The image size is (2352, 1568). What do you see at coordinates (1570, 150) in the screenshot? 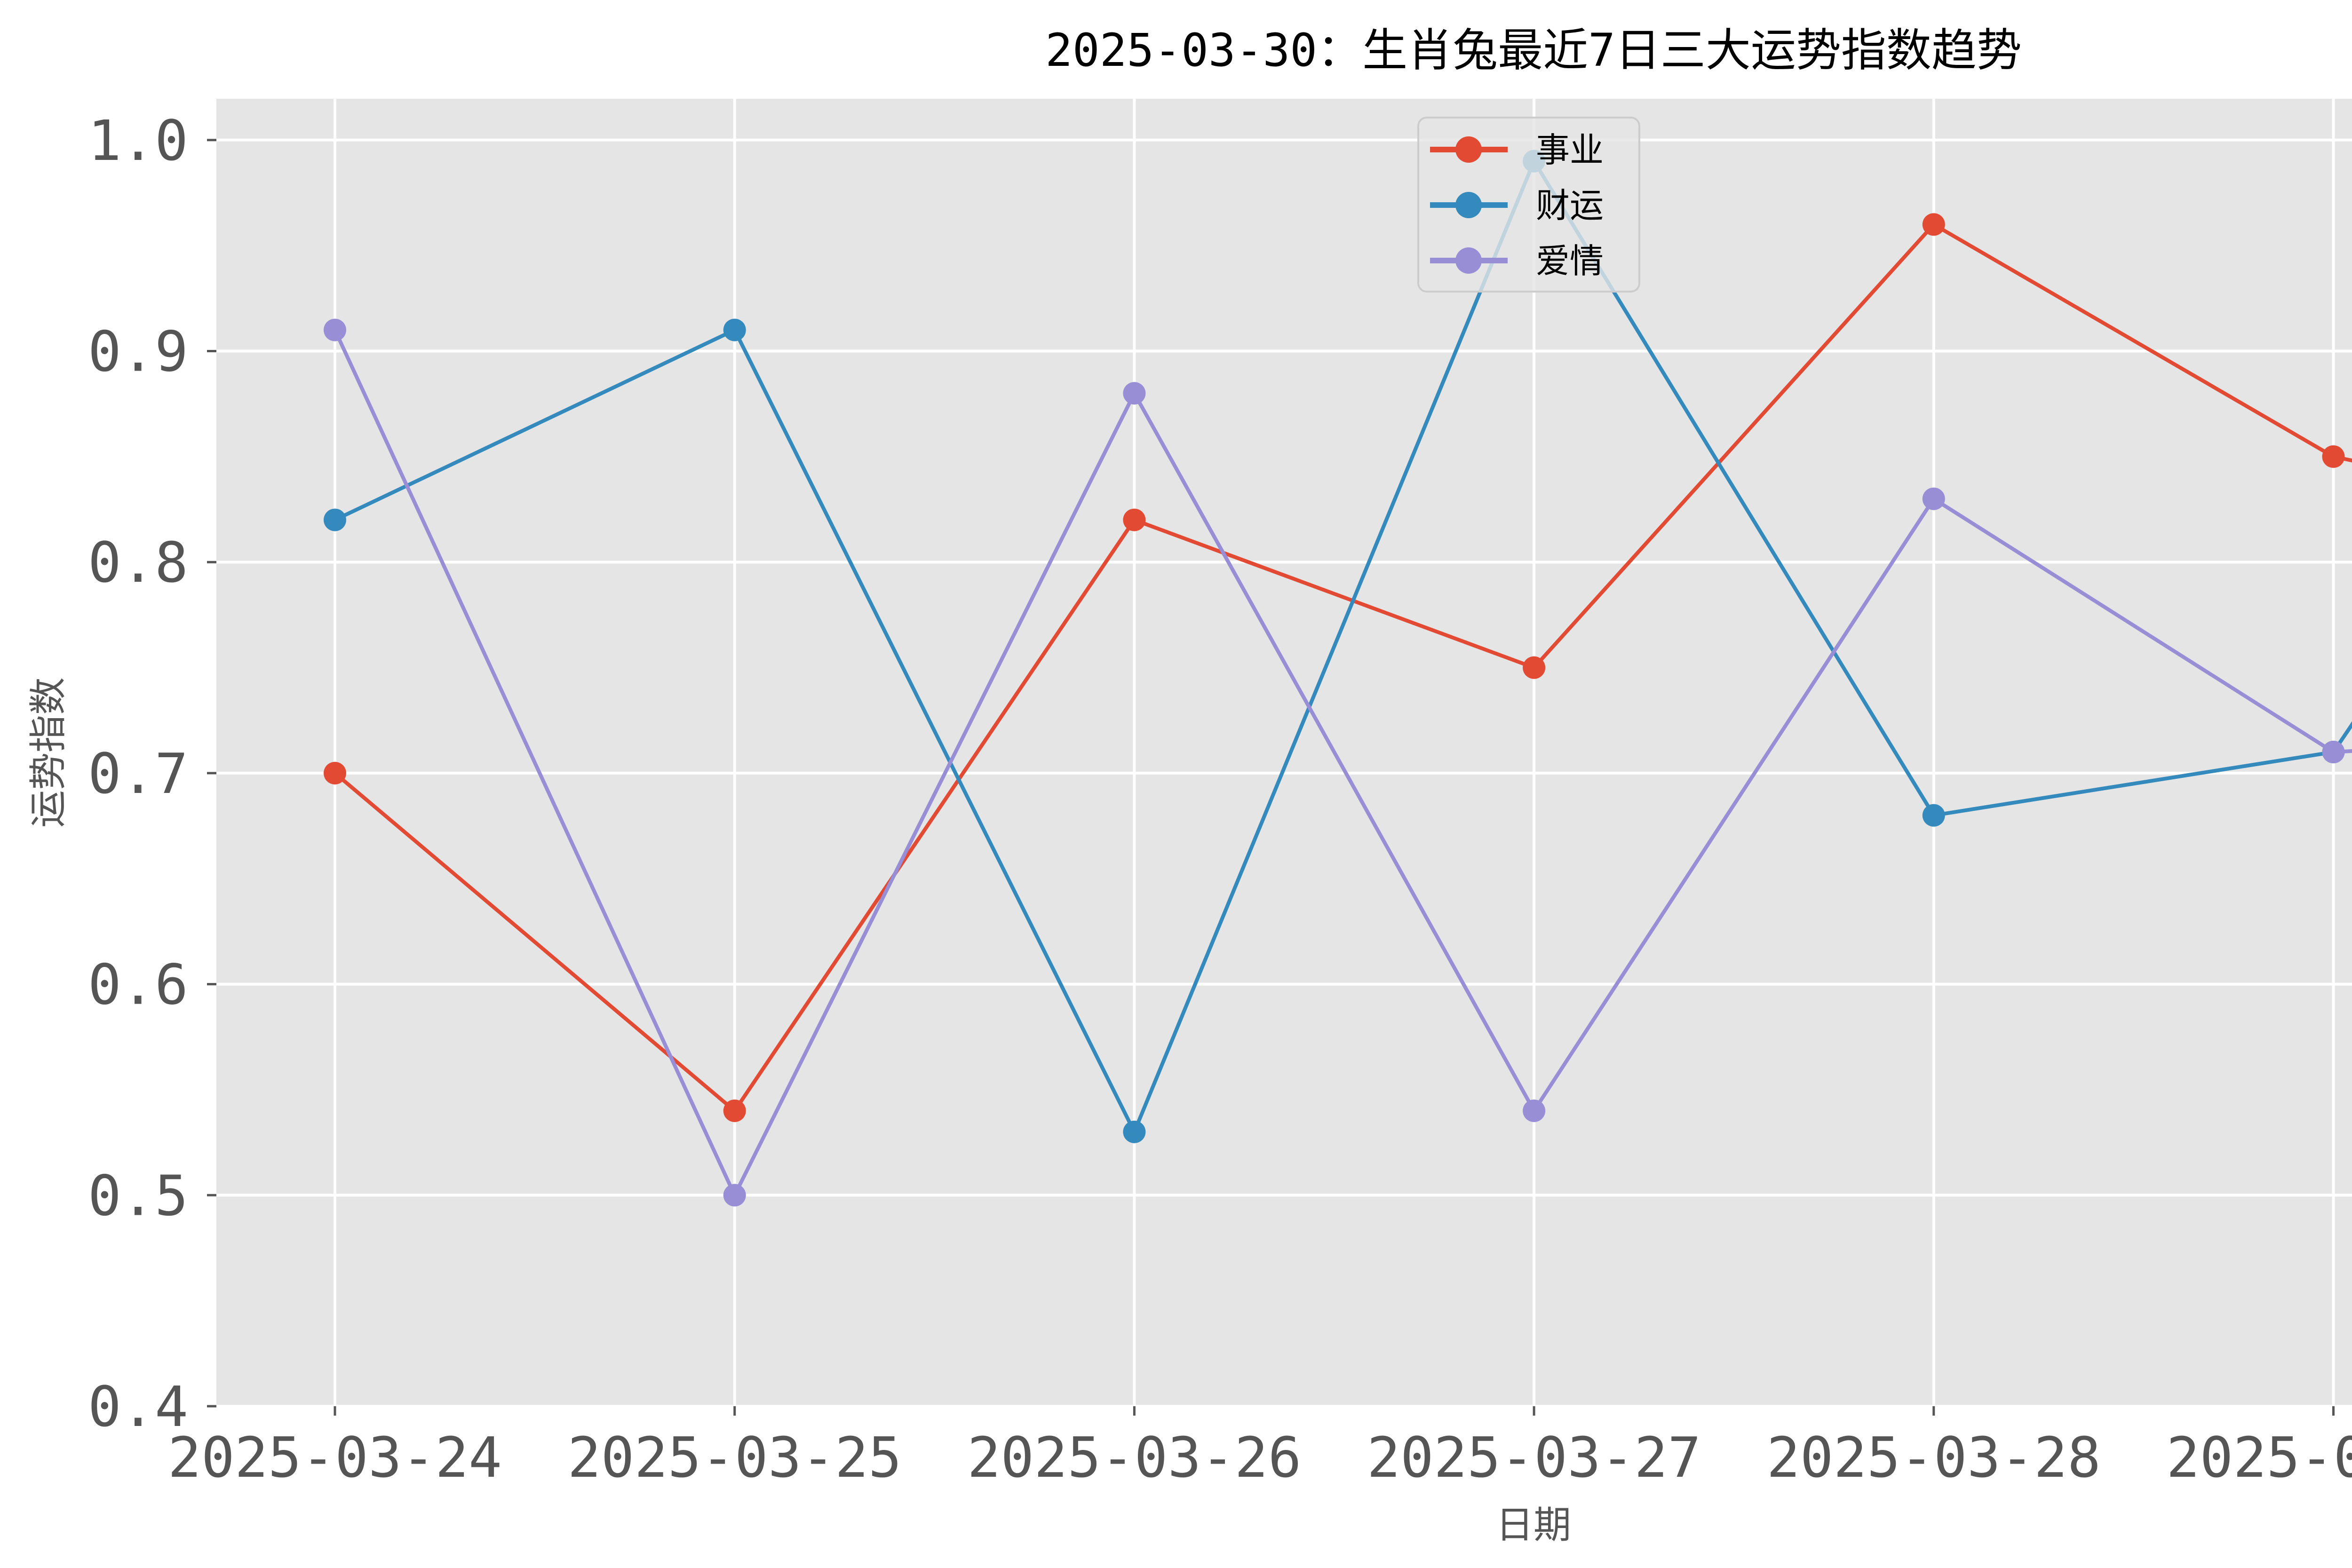
I see `legend-label: 事业` at bounding box center [1570, 150].